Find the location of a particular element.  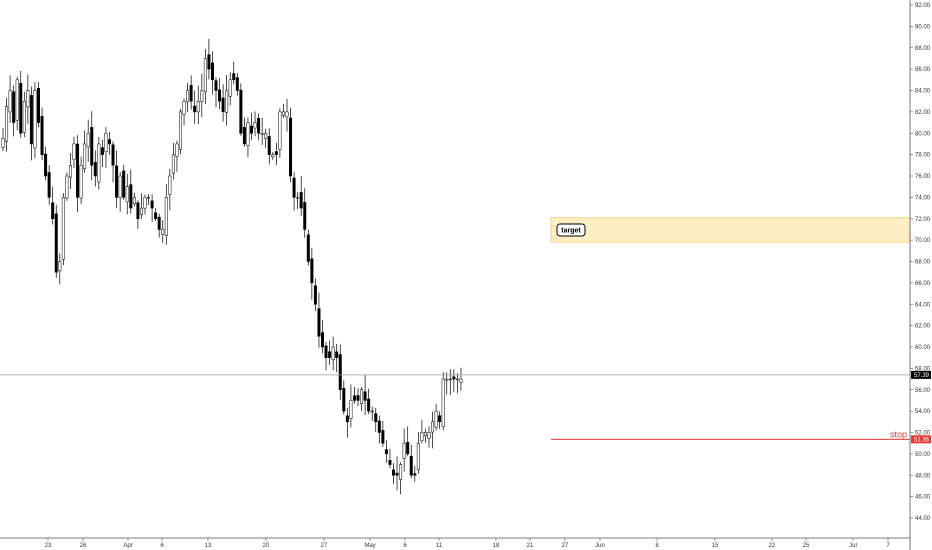

price-tick-label: 74.00 is located at coordinates (923, 198).